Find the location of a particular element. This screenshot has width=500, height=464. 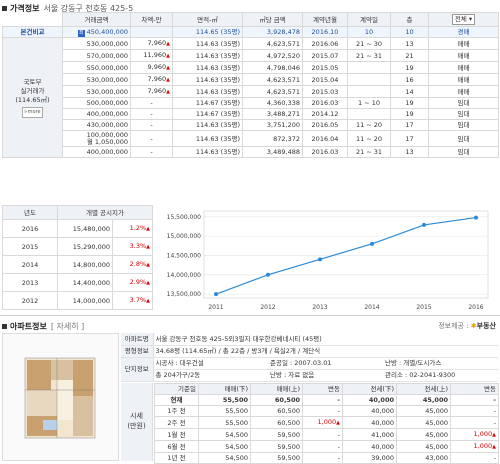

tx-unit-price: 3,751,200 is located at coordinates (272, 125).